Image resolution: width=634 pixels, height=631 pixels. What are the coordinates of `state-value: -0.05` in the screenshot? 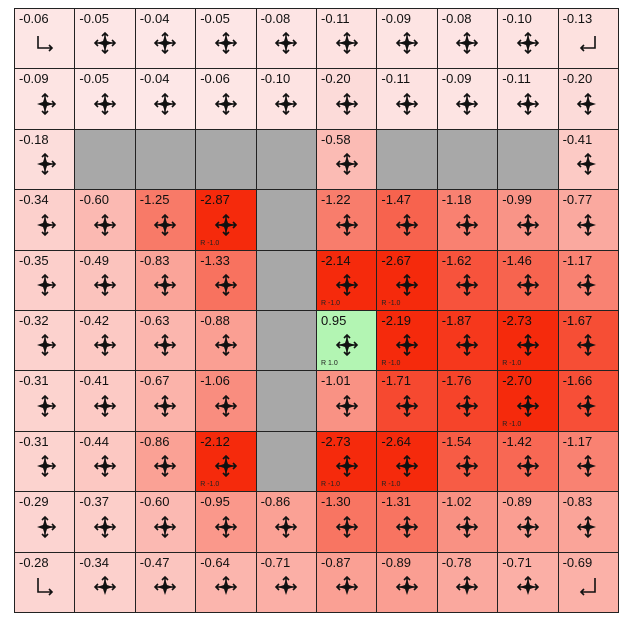 It's located at (94, 79).